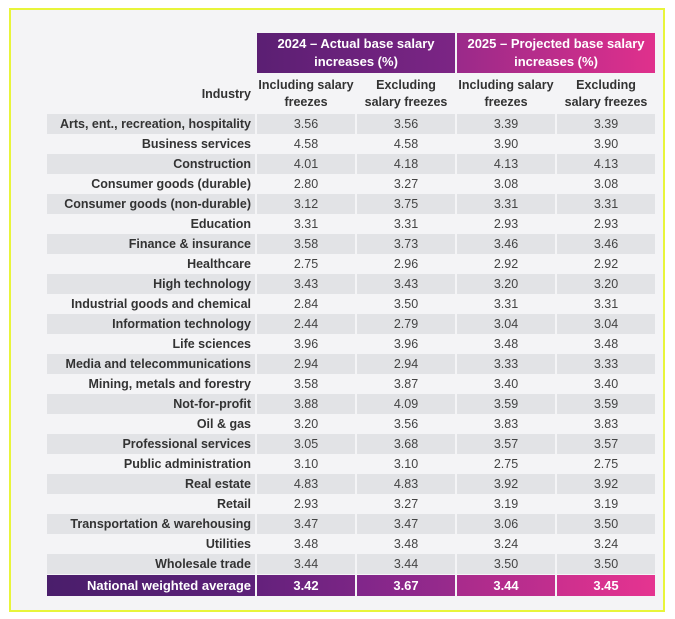 The height and width of the screenshot is (619, 675). Describe the element at coordinates (169, 384) in the screenshot. I see `industry-name: Mining, metals and forestry` at that location.